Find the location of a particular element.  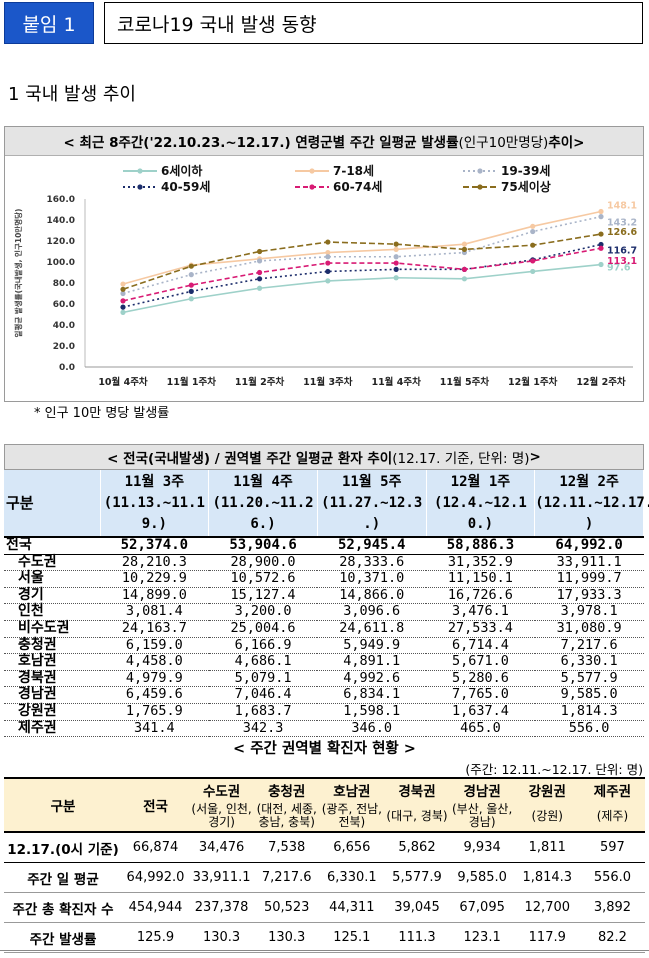

series-end-label: 126.6 is located at coordinates (622, 232).